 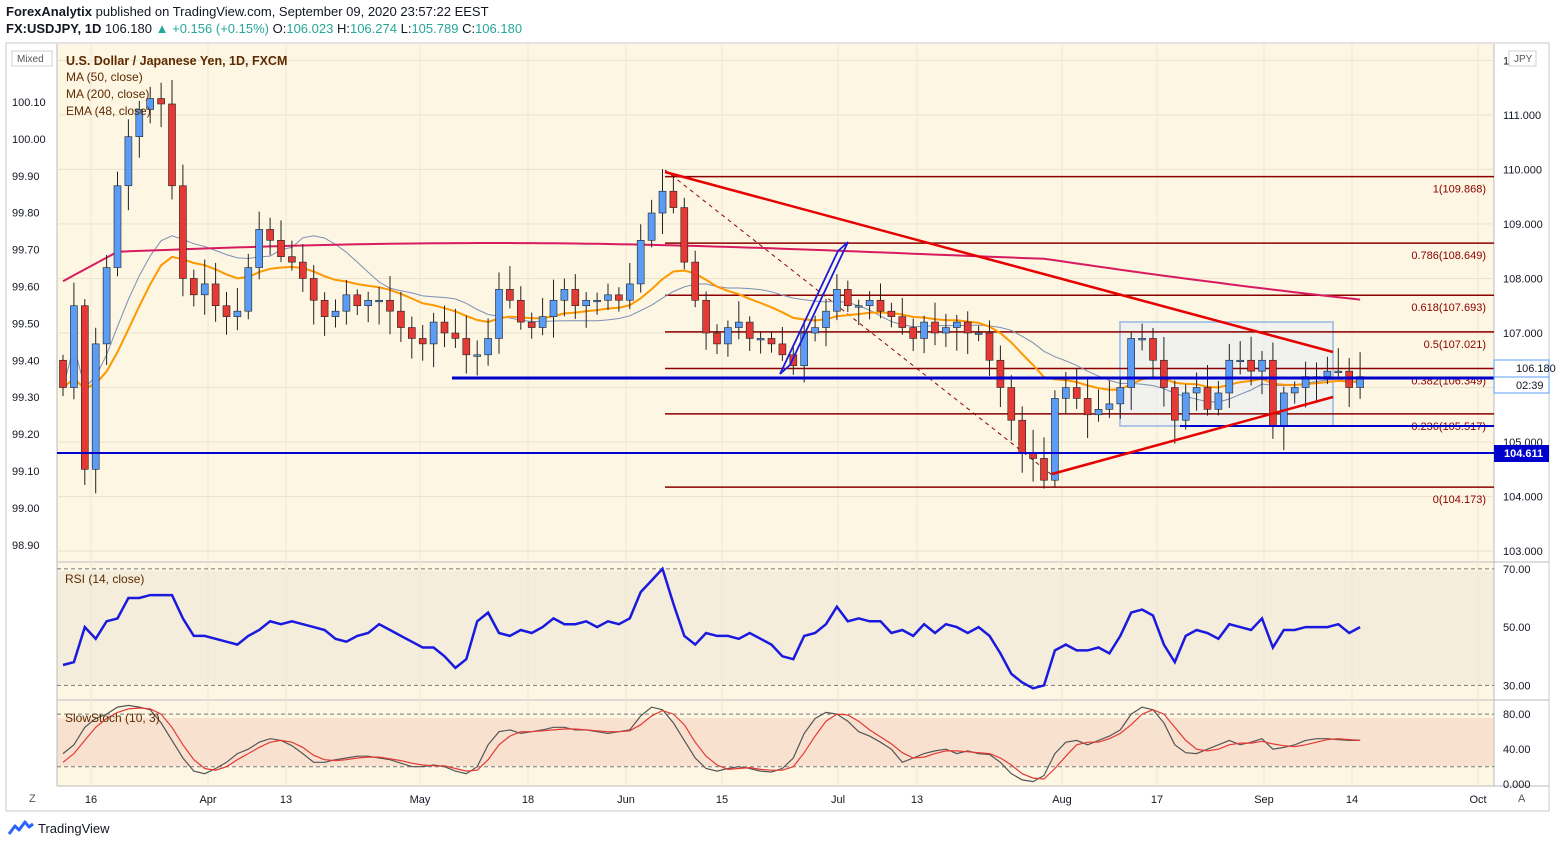 I want to click on publisher-name: ForexAnalytix, so click(x=49, y=11).